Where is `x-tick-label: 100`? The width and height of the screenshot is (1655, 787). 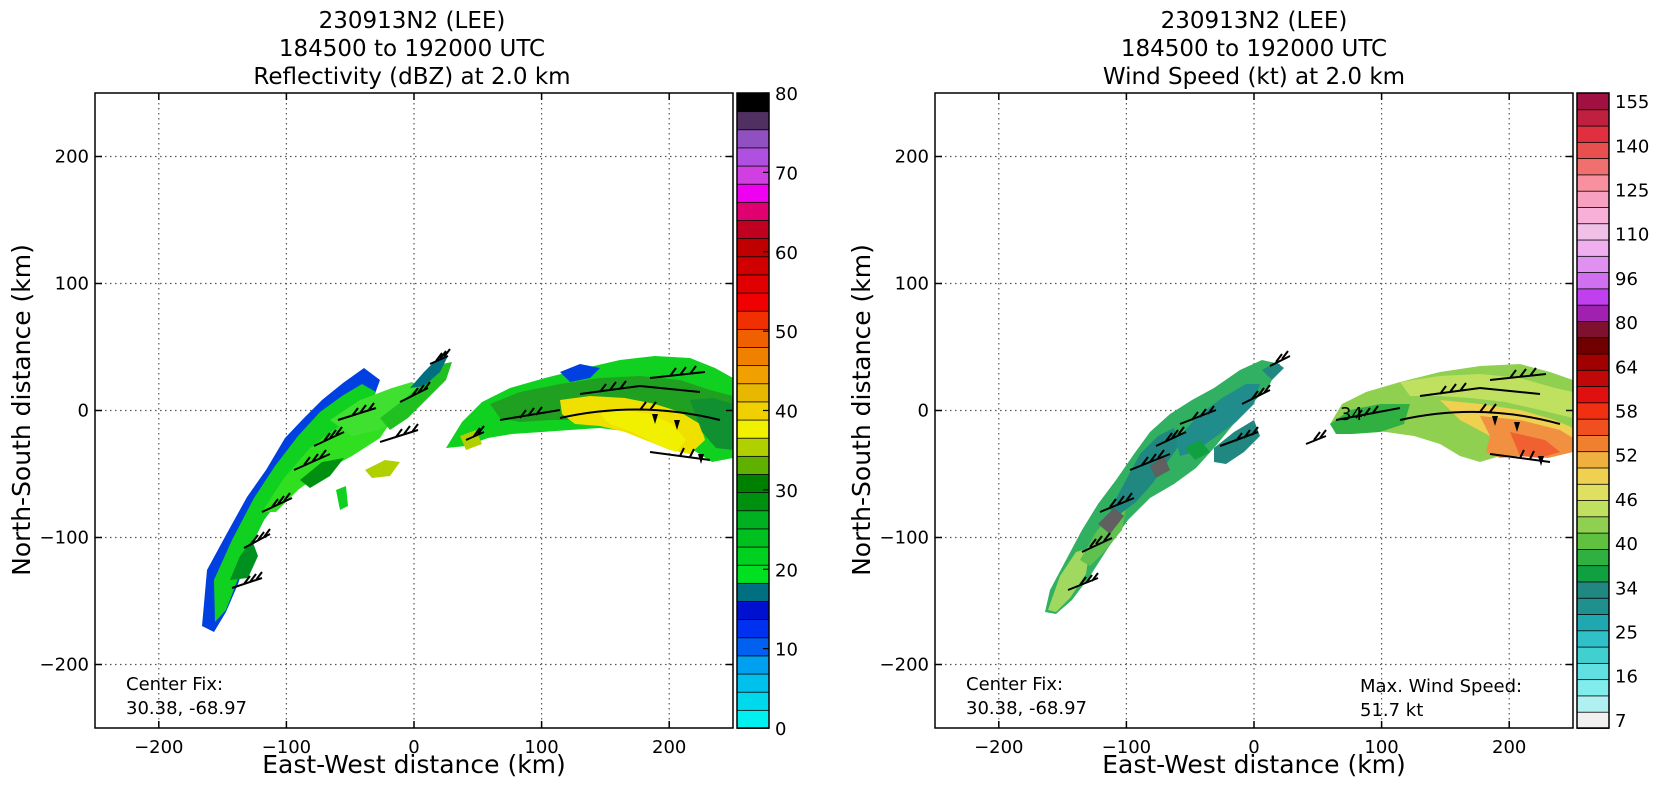 x-tick-label: 100 is located at coordinates (541, 747).